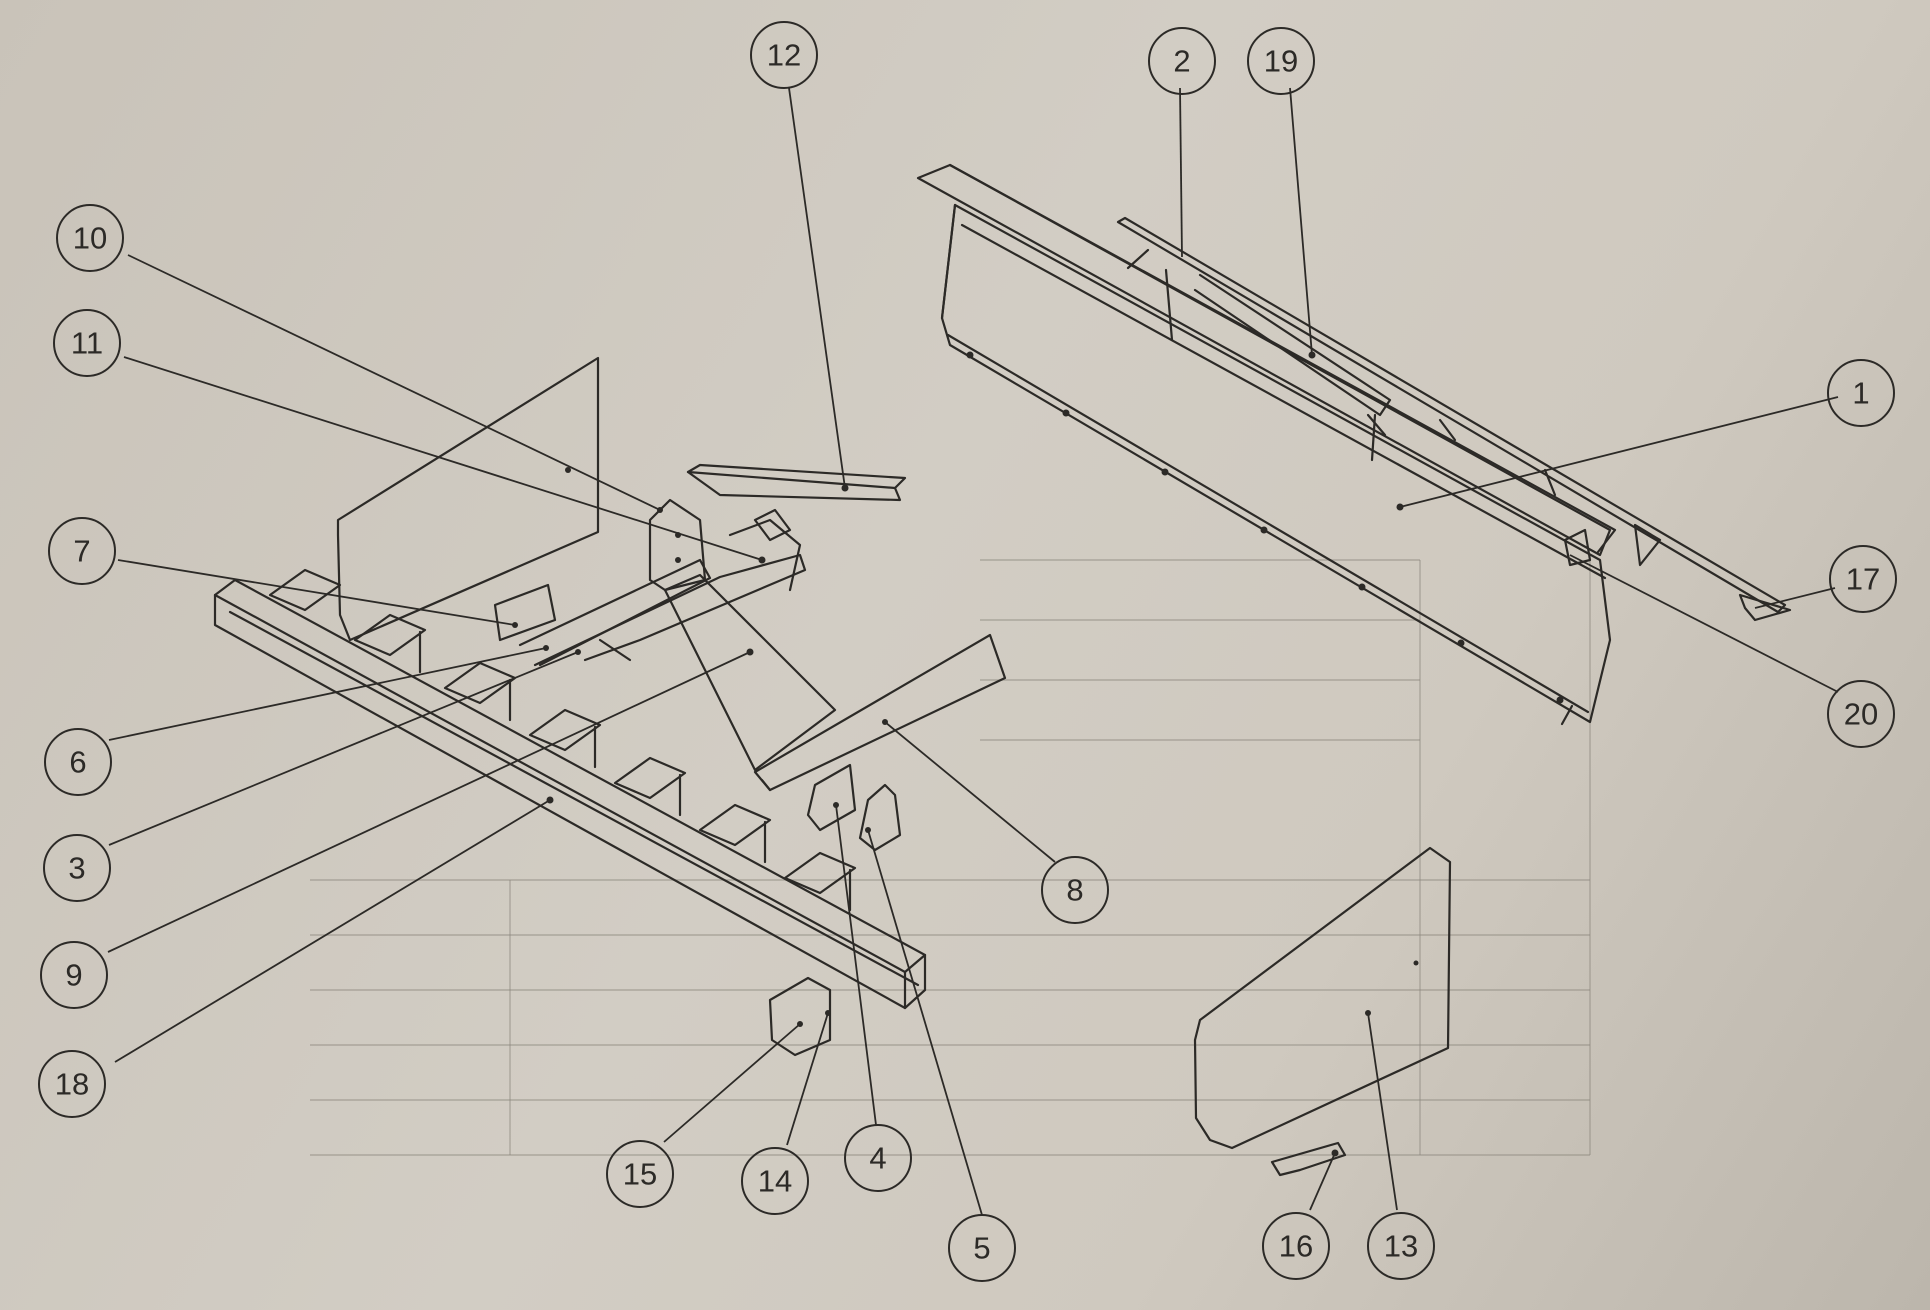  Describe the element at coordinates (1451, 415) in the screenshot. I see `top-wear-strip` at that location.